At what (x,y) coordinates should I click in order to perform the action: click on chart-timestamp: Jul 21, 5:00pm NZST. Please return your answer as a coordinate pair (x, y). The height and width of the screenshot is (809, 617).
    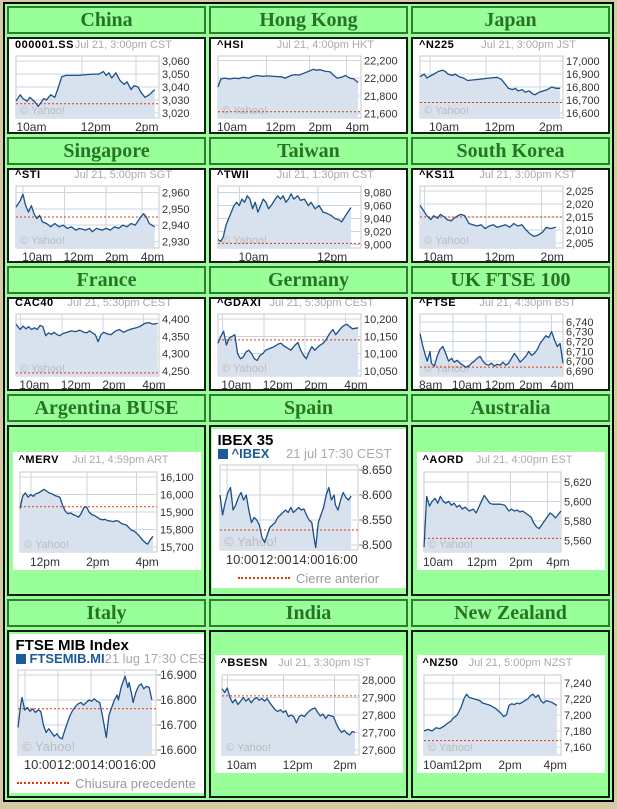
    Looking at the image, I should click on (520, 663).